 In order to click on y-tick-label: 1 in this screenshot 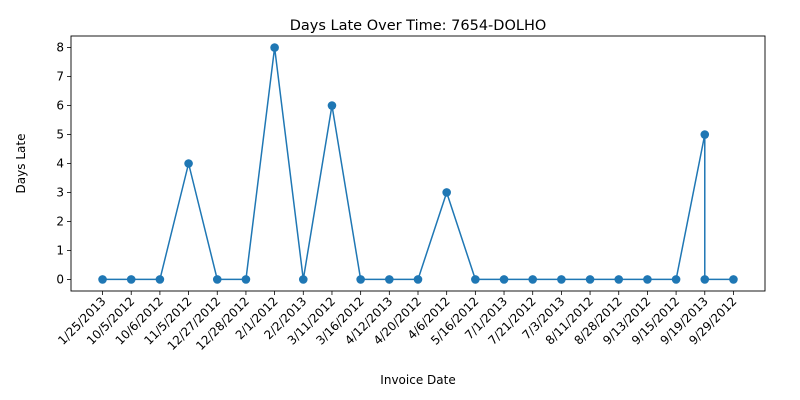, I will do `click(60, 250)`.